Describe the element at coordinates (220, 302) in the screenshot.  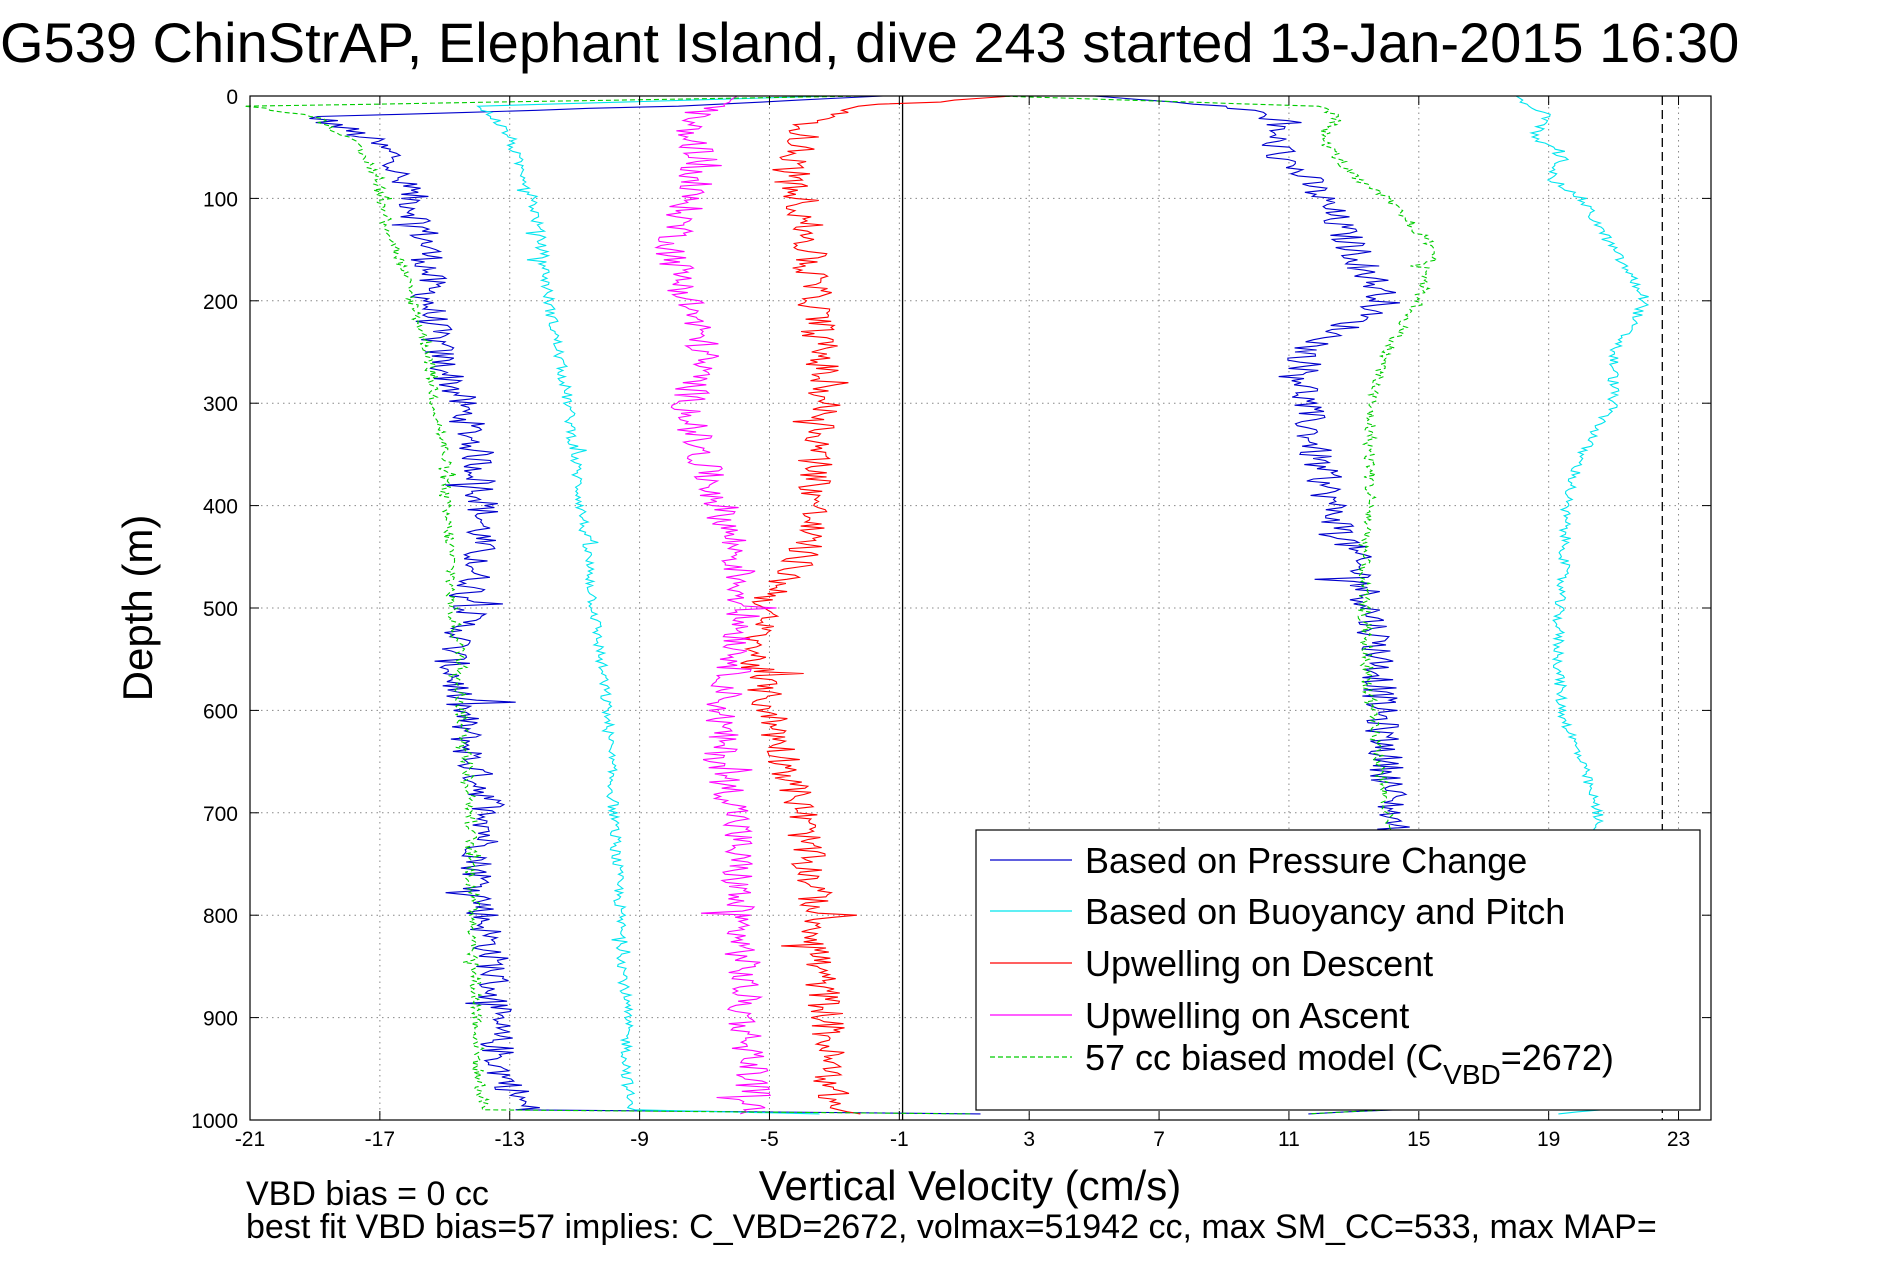
I see `y-tick-label: 200` at that location.